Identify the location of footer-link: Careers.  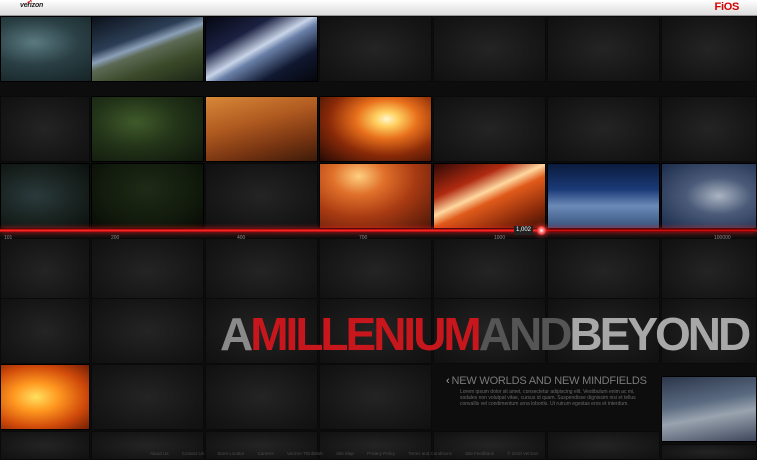
(265, 453).